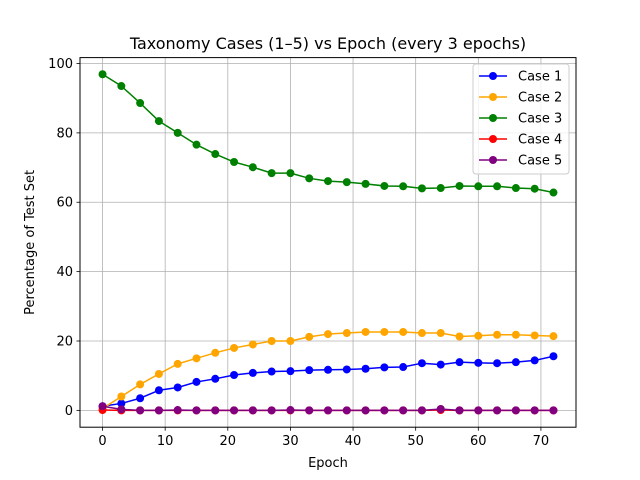 The height and width of the screenshot is (480, 640). What do you see at coordinates (415, 441) in the screenshot?
I see `x-tick-label: 50` at bounding box center [415, 441].